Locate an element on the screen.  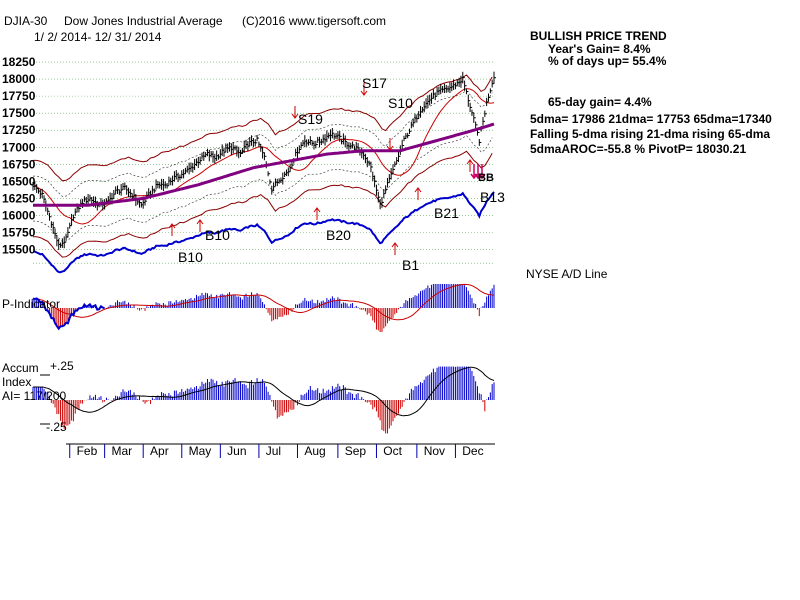
chart-ticker: DJIA-30 is located at coordinates (26, 21).